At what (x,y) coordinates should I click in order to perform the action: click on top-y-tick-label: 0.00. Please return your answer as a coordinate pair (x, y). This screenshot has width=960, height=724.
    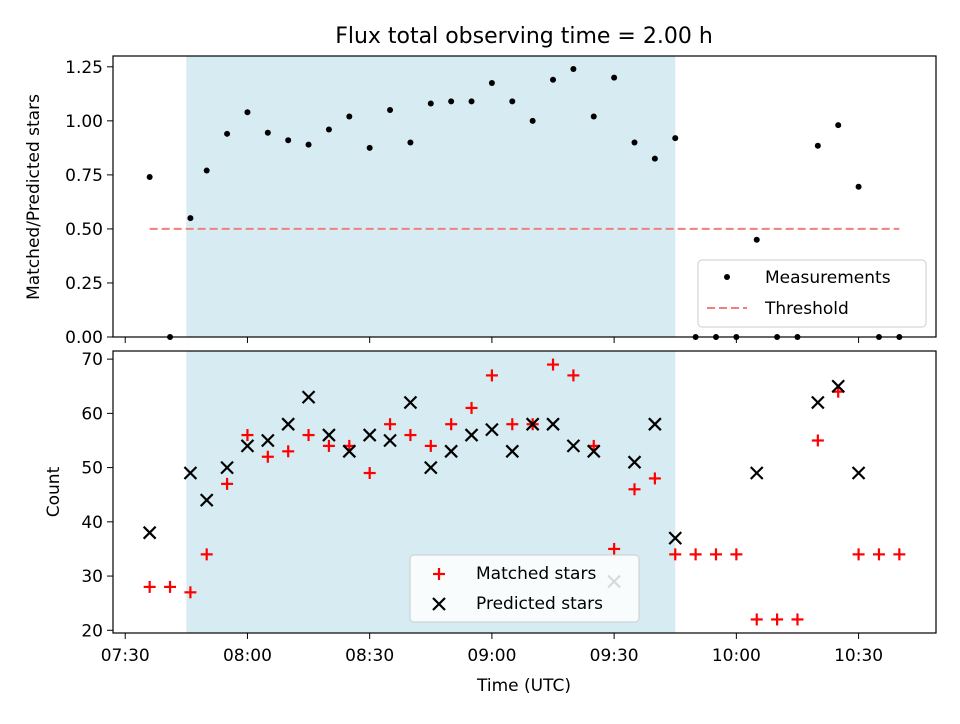
    Looking at the image, I should click on (84, 338).